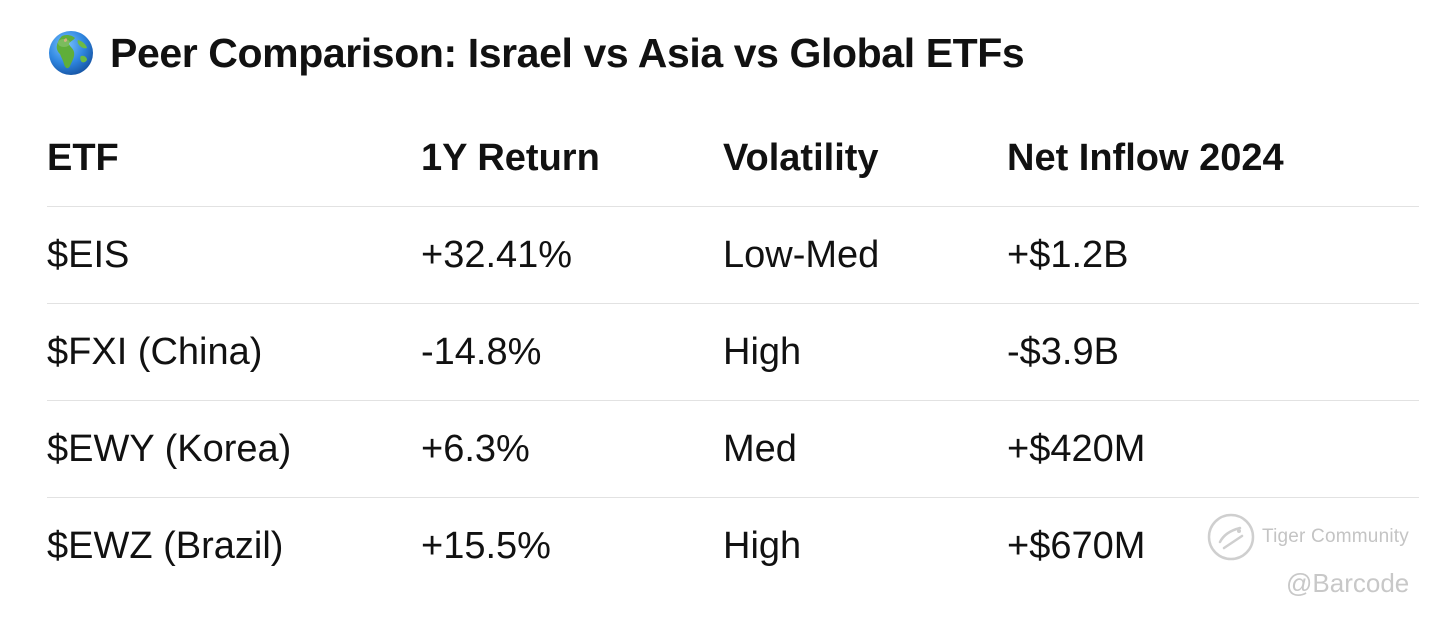 The height and width of the screenshot is (619, 1438). What do you see at coordinates (497, 255) in the screenshot?
I see `cell-1y-return: +32.41%` at bounding box center [497, 255].